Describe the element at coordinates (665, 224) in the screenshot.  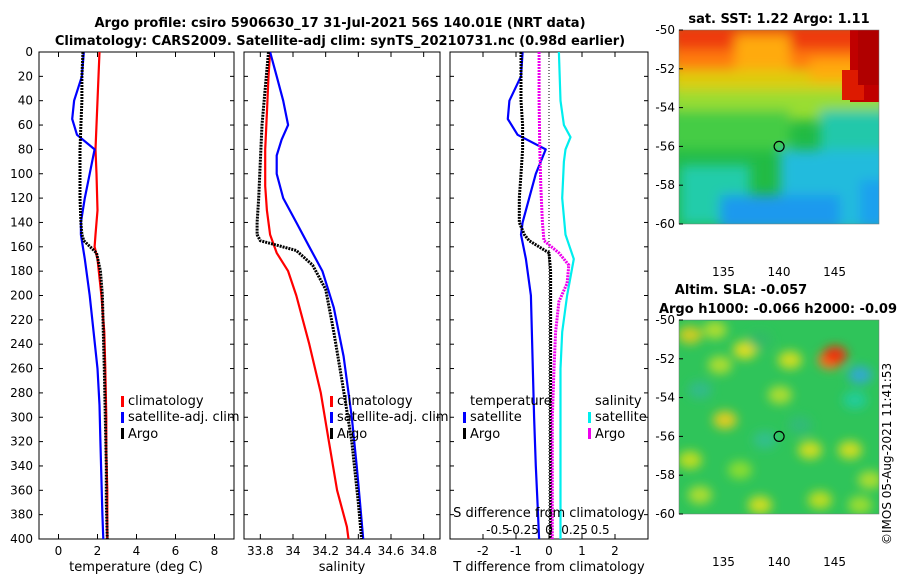
I see `map-y-tick-label: -60` at that location.